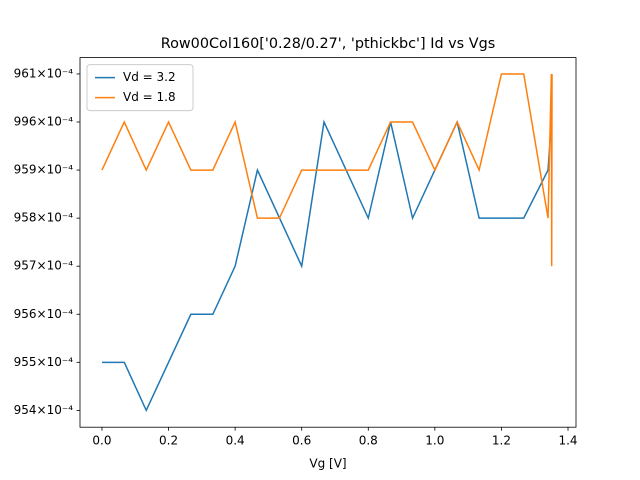 This screenshot has height=480, width=640. Describe the element at coordinates (44, 362) in the screenshot. I see `y-tick-label: 955×10⁻⁴` at that location.